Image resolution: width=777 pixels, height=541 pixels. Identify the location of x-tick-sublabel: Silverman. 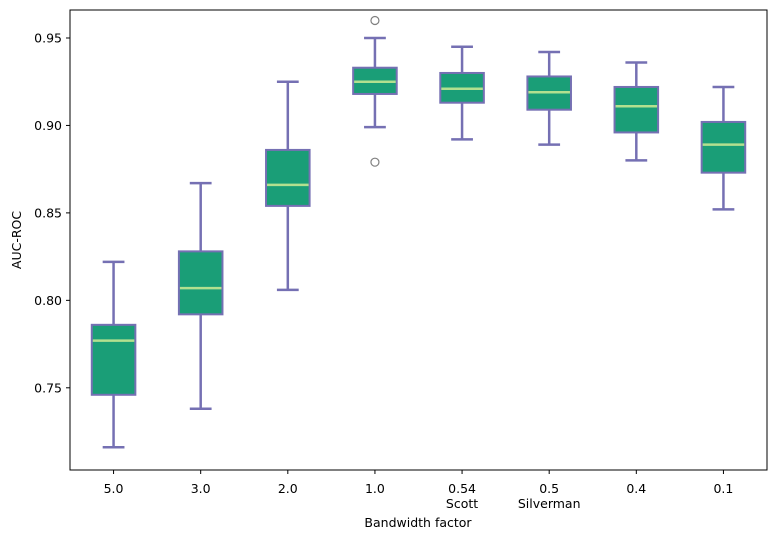
(549, 503).